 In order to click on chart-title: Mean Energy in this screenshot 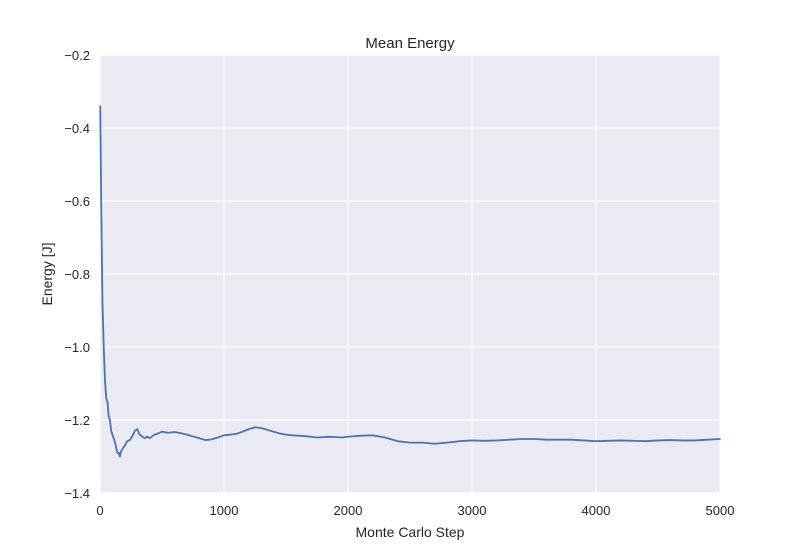, I will do `click(410, 43)`.